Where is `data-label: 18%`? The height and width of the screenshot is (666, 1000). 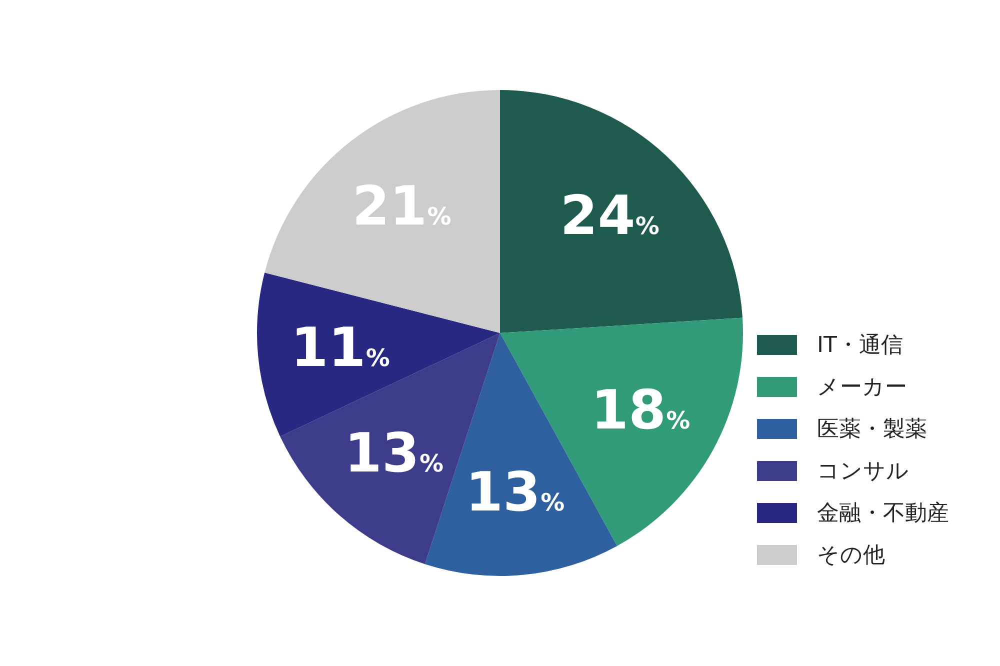 data-label: 18% is located at coordinates (640, 410).